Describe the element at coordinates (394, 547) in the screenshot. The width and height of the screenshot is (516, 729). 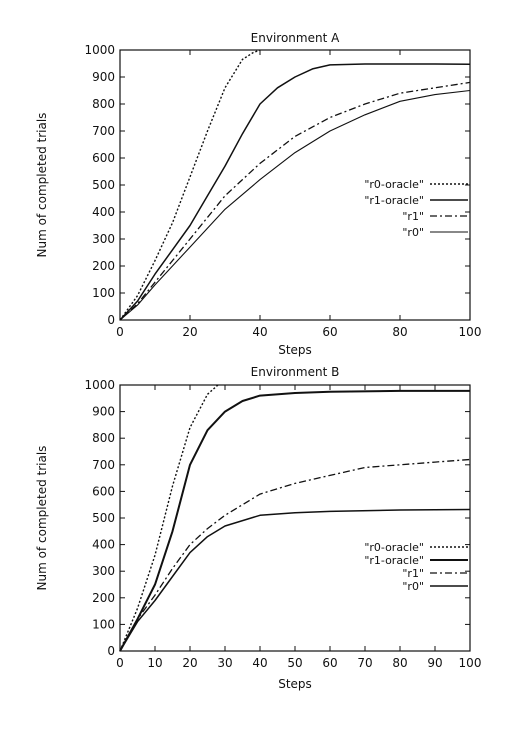
I see `chart2-legend-label-1: "r0-oracle"` at that location.